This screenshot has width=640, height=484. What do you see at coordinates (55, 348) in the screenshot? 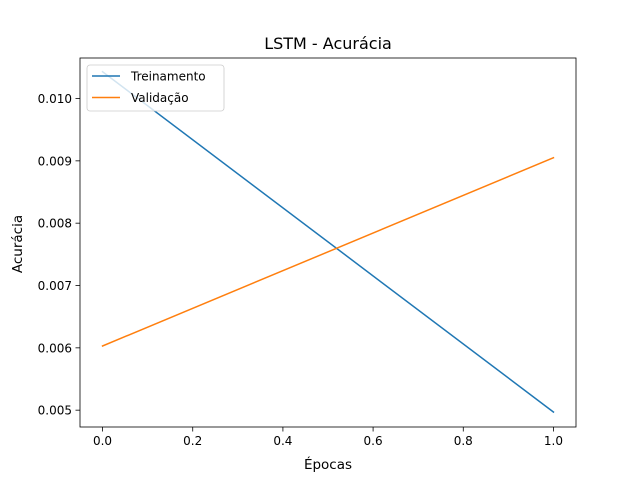
I see `y-tick-label: 0.006` at bounding box center [55, 348].